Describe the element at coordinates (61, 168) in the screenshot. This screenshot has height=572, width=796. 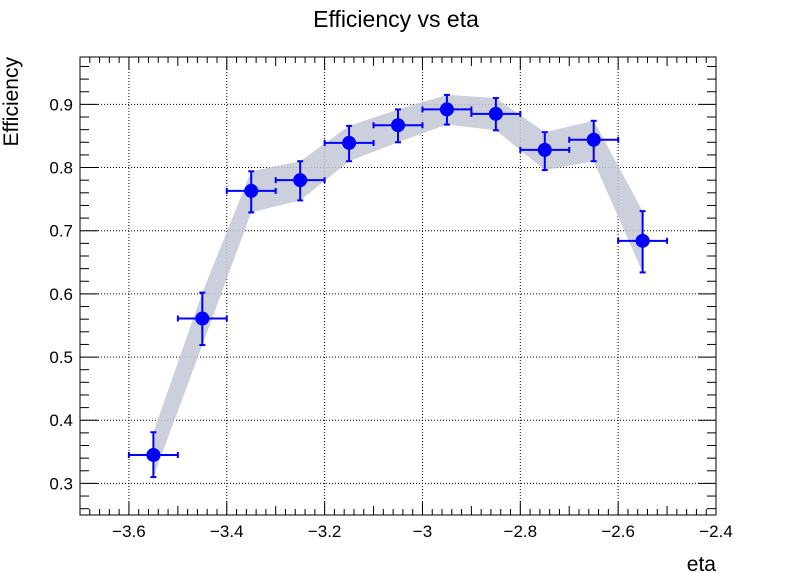
I see `y-tick-label: 0.8` at that location.